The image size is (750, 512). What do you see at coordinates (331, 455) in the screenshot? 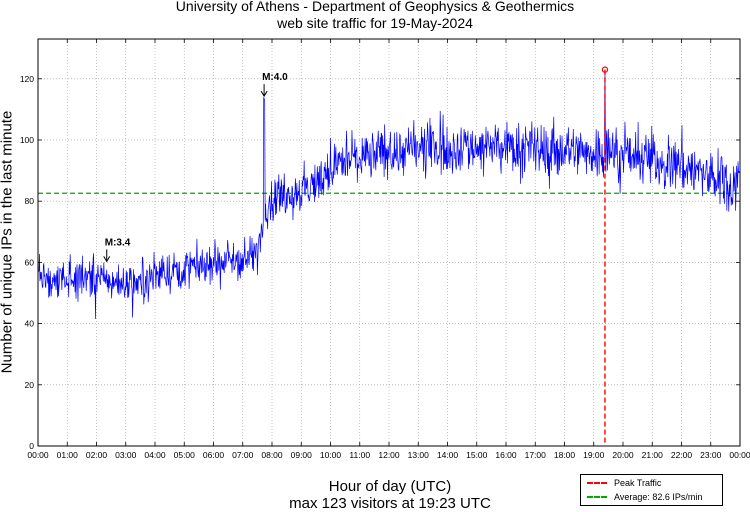
I see `x-tick-label: 10:00` at bounding box center [331, 455].